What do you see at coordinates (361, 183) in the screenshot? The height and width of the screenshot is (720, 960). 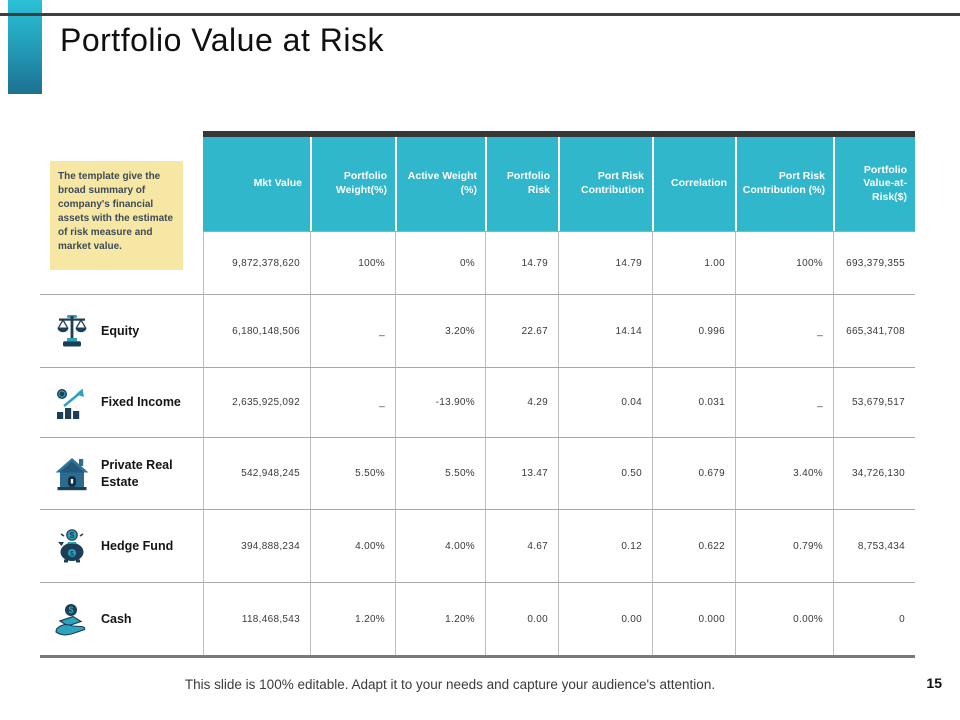 I see `column-header-label: Portfolio Weight(%)` at bounding box center [361, 183].